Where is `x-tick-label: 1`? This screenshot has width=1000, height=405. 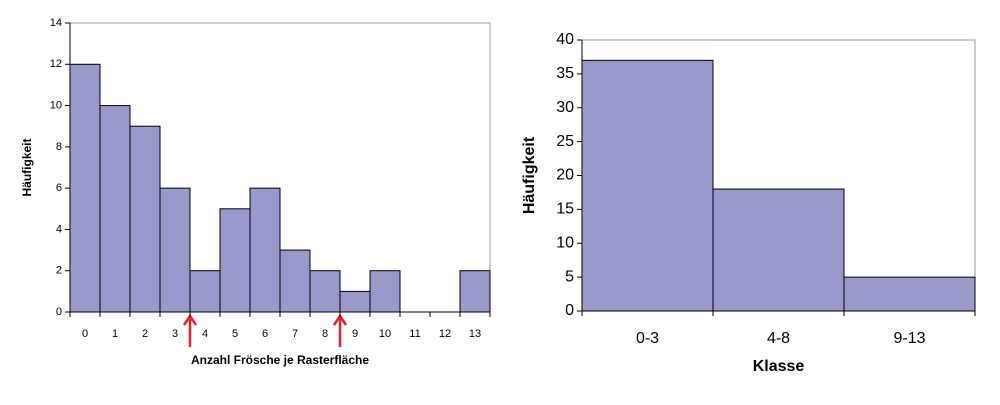 x-tick-label: 1 is located at coordinates (115, 334).